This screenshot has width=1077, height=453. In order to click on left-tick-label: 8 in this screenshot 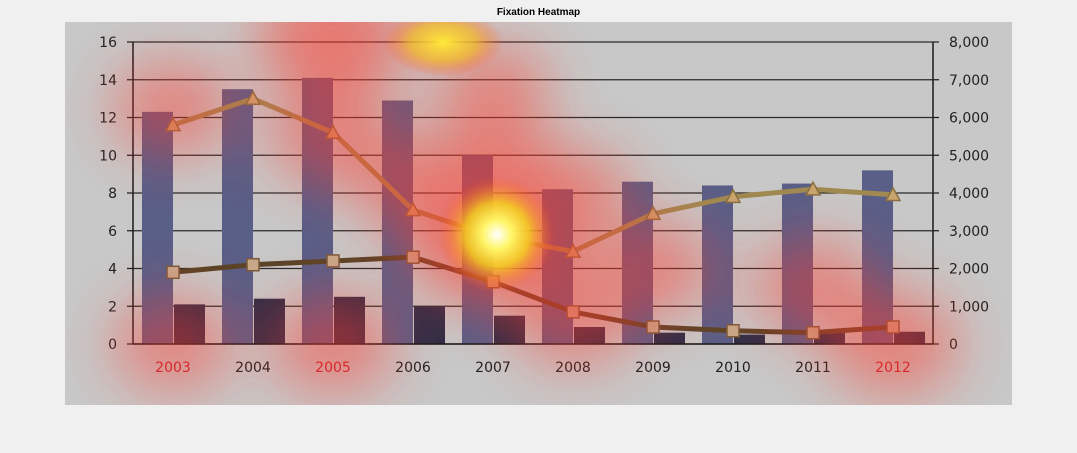, I will do `click(112, 194)`.